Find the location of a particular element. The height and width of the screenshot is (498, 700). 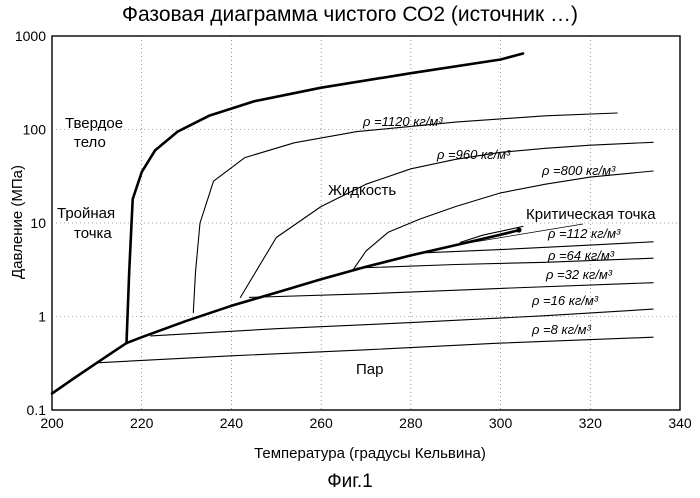

y-tick-labels: 0.1 1 10 100 1000 is located at coordinates (30, 223).